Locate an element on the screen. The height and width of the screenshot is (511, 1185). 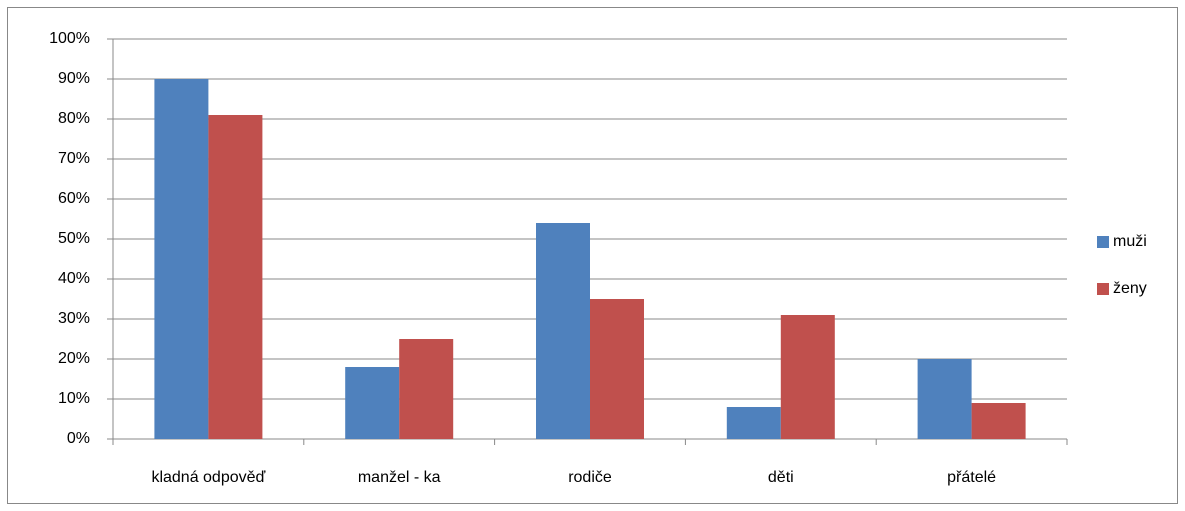
x-tick-label: manžel - ka is located at coordinates (399, 477).